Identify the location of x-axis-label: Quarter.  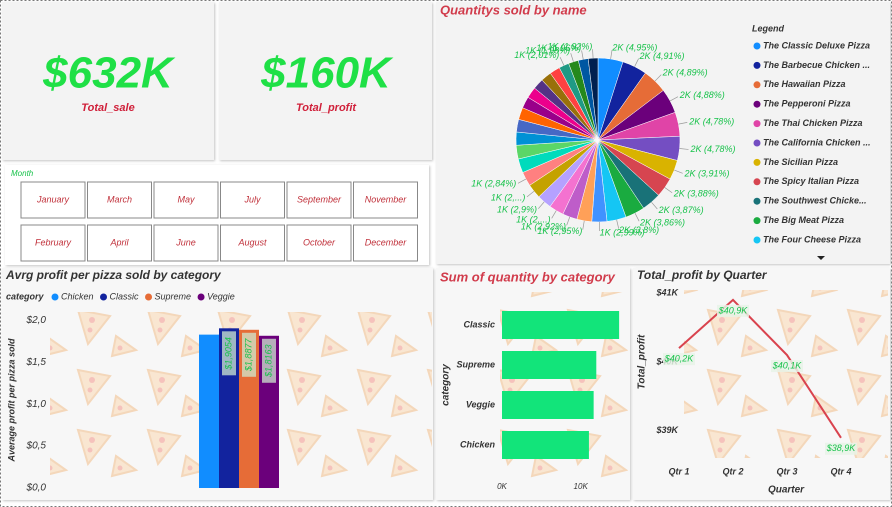
(786, 490).